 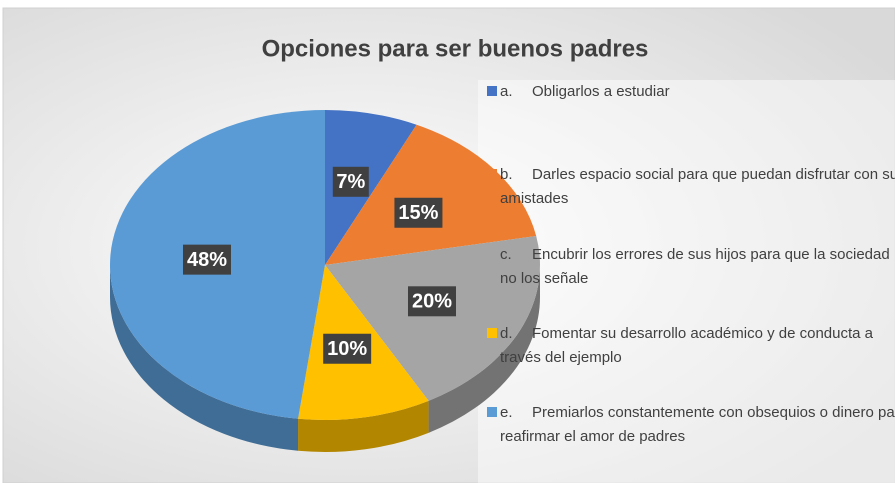 I want to click on data-label: 10%, so click(x=347, y=349).